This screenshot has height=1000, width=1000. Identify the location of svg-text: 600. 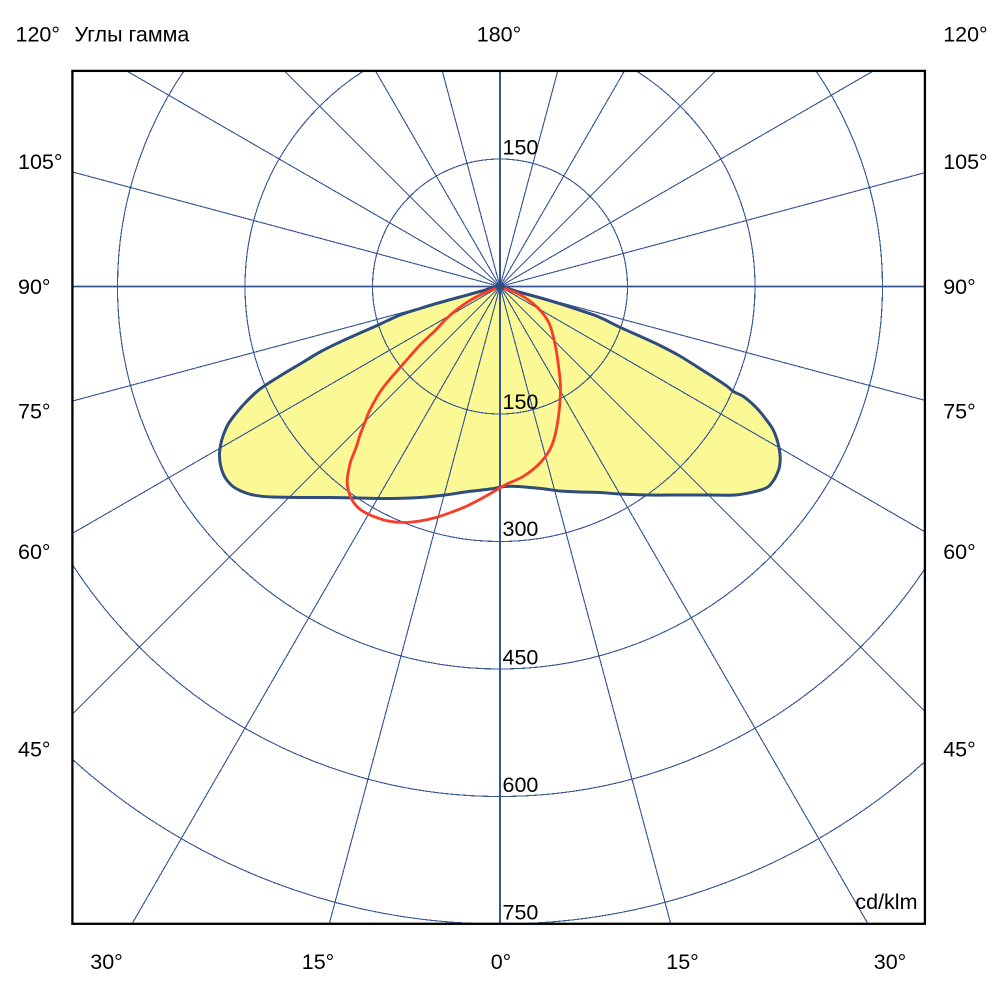
(521, 785).